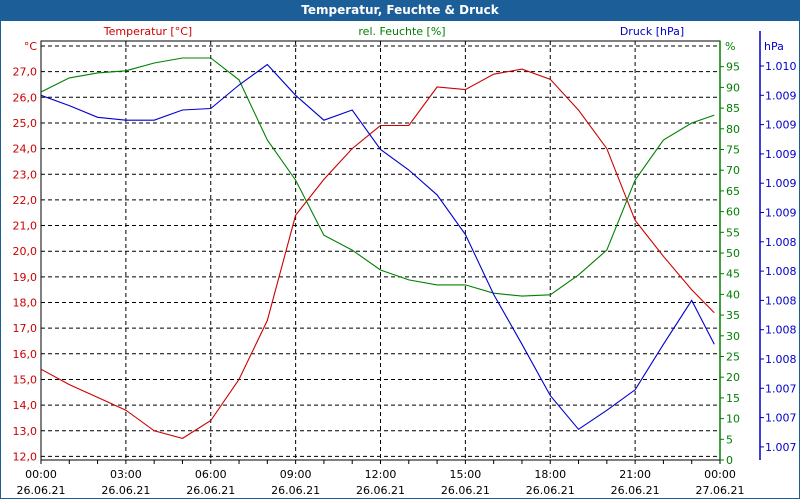 Image resolution: width=800 pixels, height=500 pixels. What do you see at coordinates (25, 72) in the screenshot?
I see `left-axis-tick-label: 27,0` at bounding box center [25, 72].